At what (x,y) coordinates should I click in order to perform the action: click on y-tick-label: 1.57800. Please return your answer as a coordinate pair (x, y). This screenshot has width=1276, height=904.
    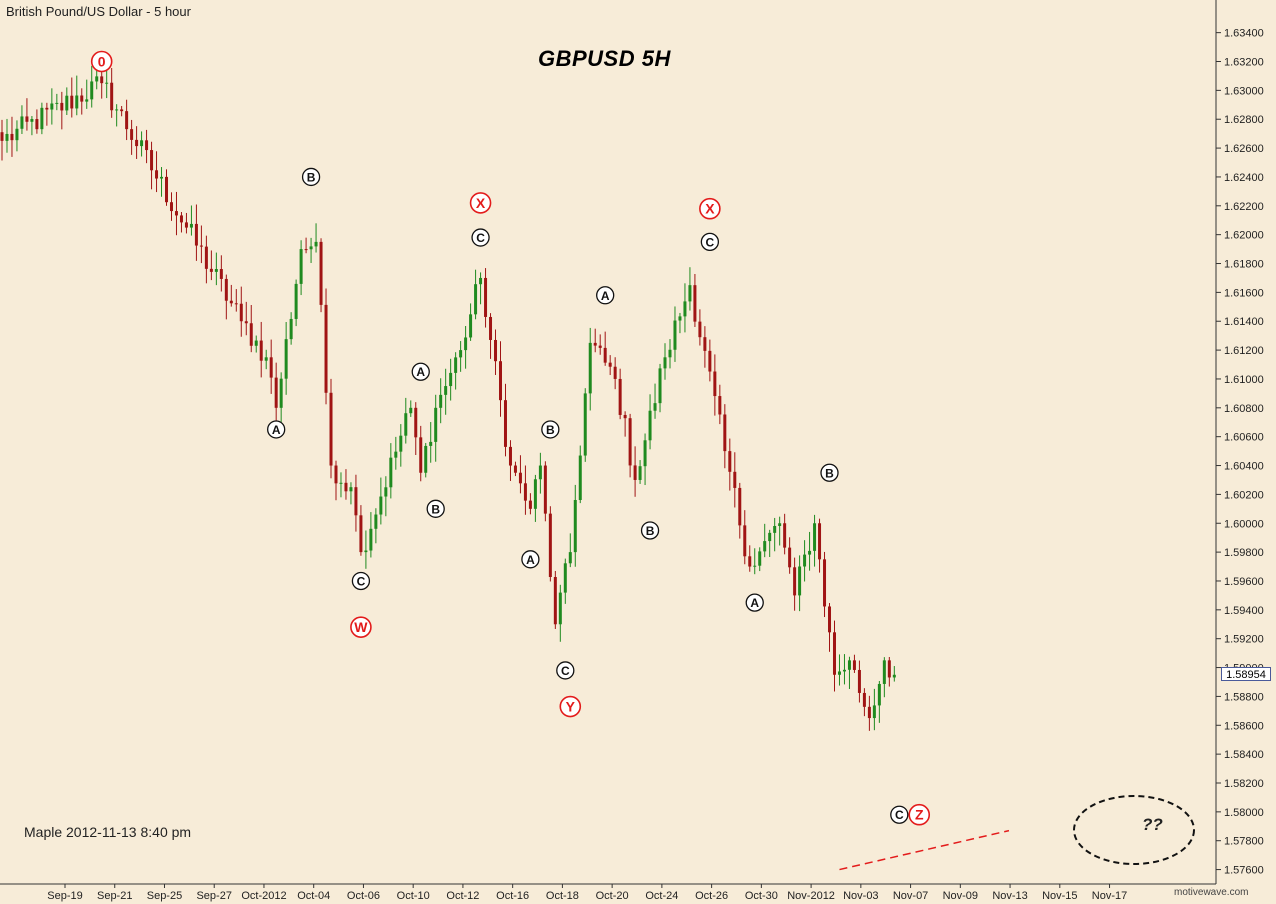
    Looking at the image, I should click on (1244, 842).